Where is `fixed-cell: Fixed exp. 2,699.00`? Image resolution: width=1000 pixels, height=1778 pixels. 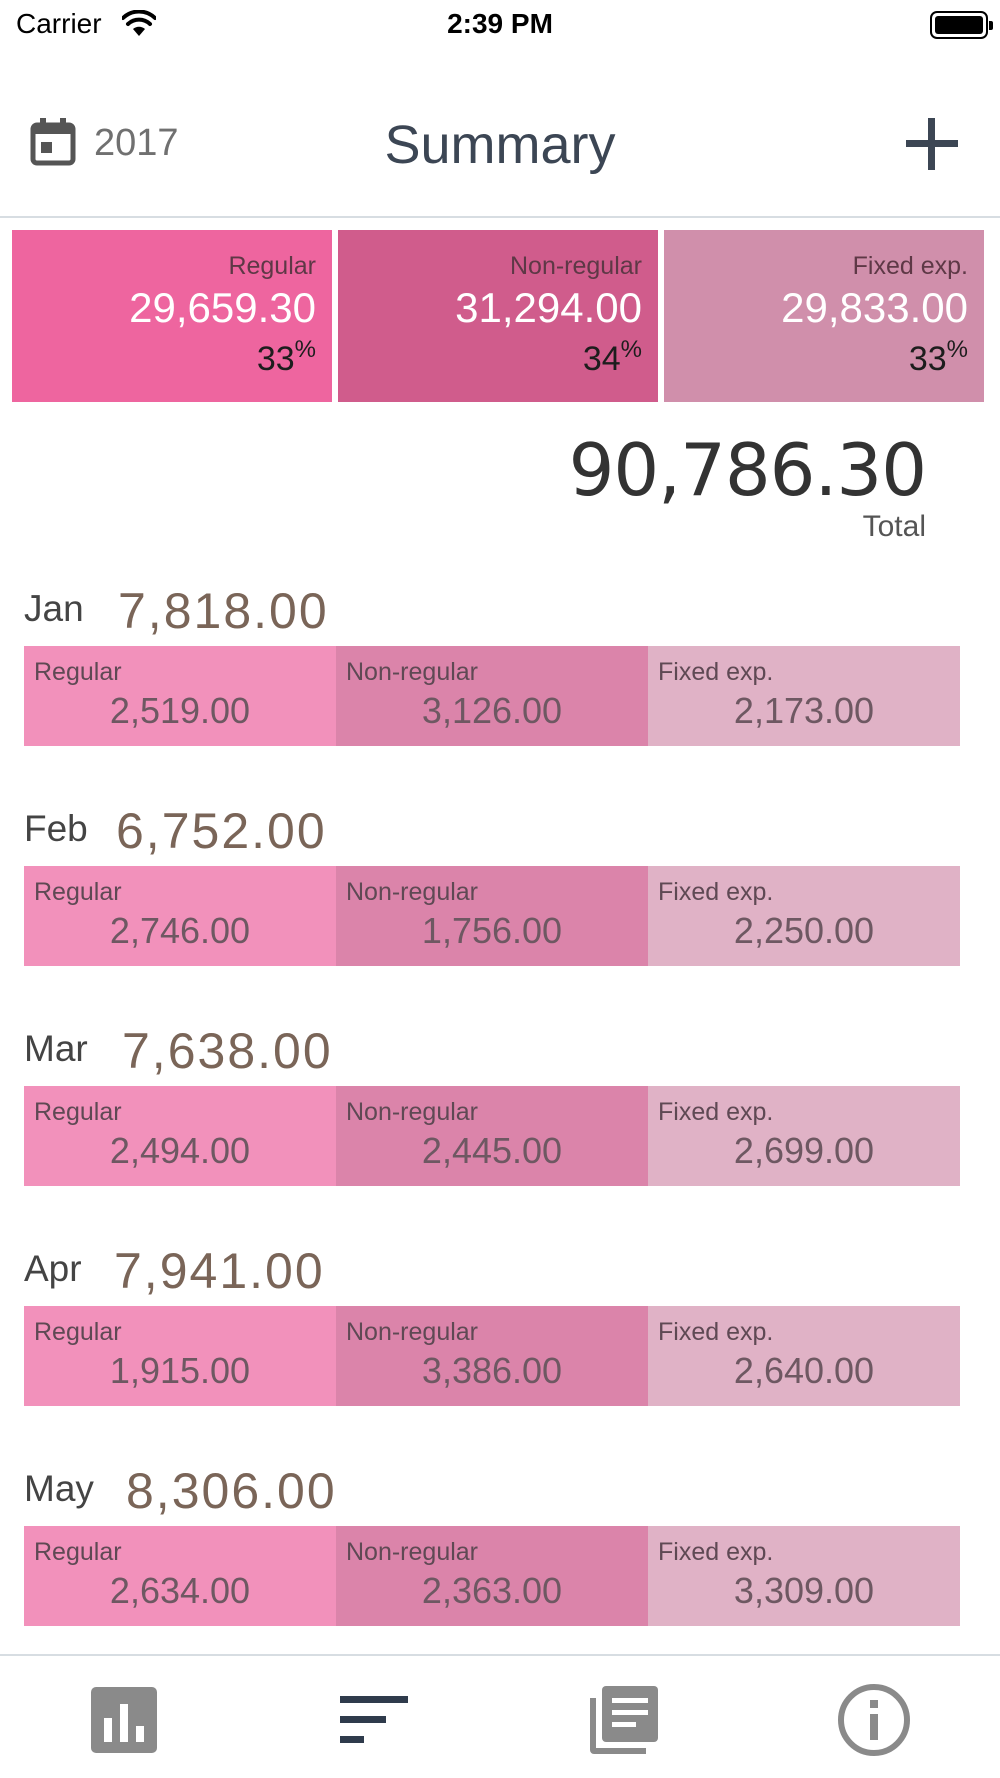 fixed-cell: Fixed exp. 2,699.00 is located at coordinates (804, 1136).